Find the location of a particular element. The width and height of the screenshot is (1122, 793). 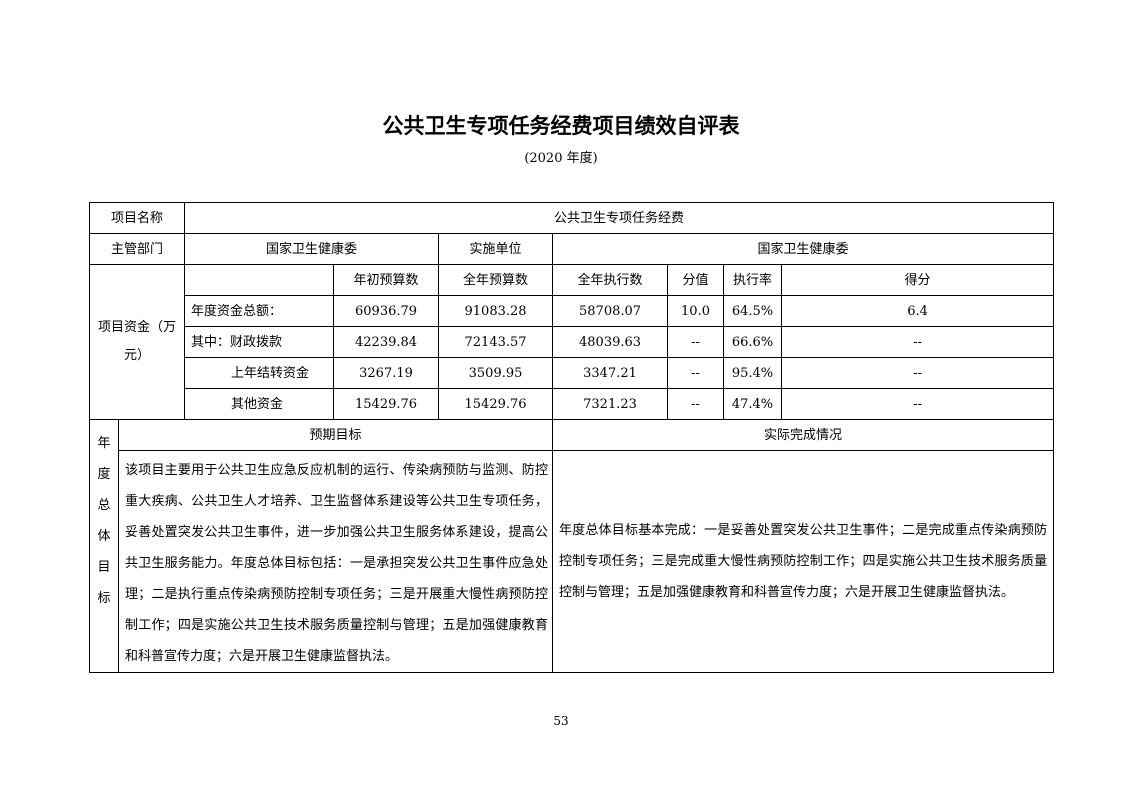

funds-row-label: 其他资金 is located at coordinates (259, 404).